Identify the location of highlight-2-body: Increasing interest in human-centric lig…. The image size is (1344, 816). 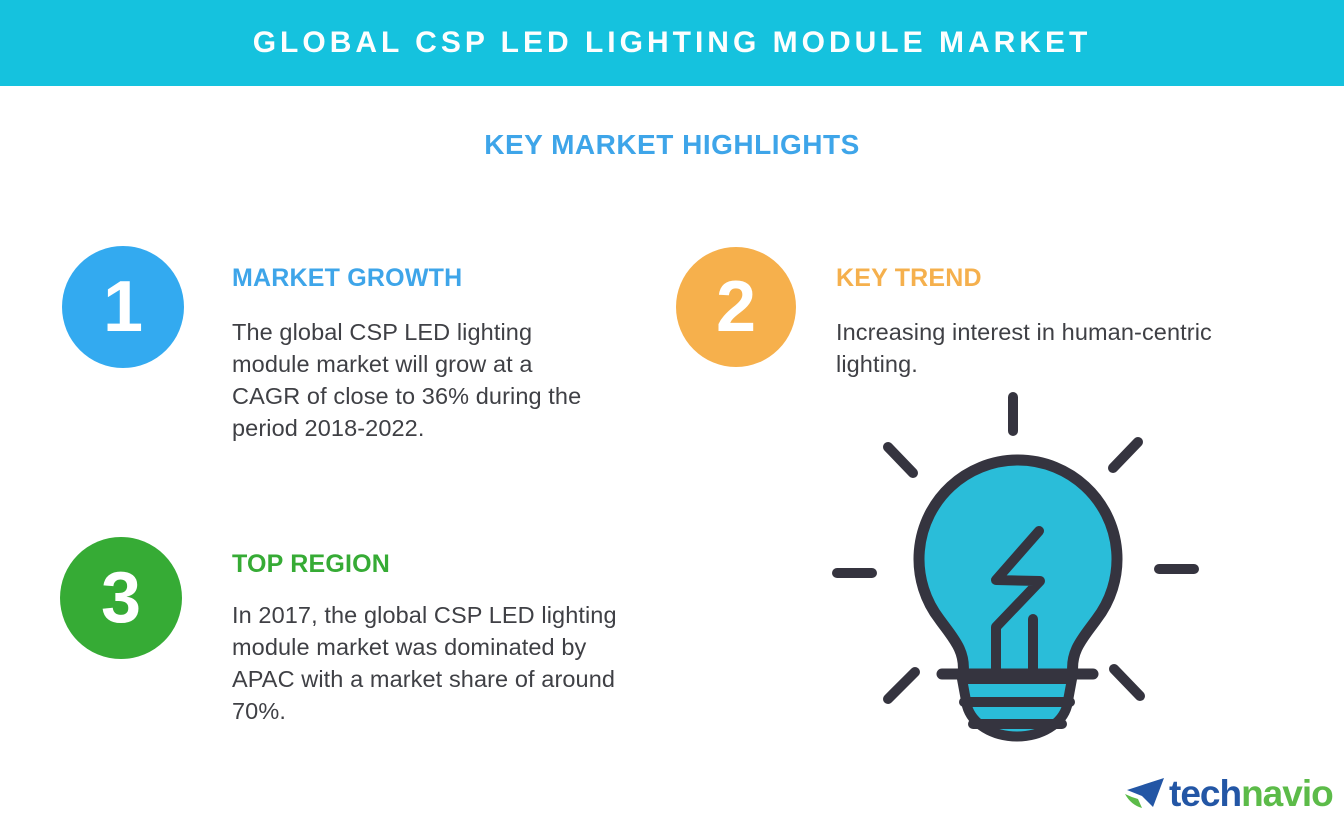
(1024, 348).